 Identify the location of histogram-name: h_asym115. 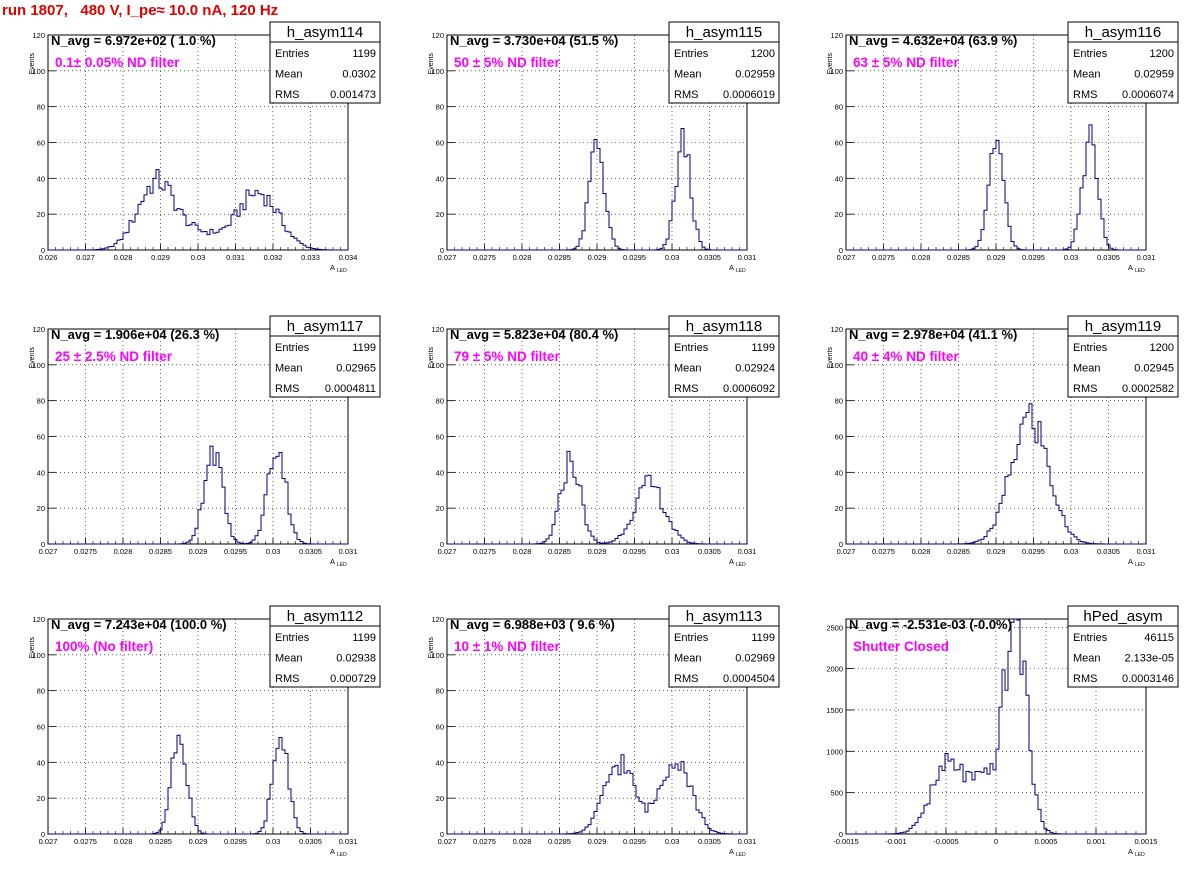
(724, 32).